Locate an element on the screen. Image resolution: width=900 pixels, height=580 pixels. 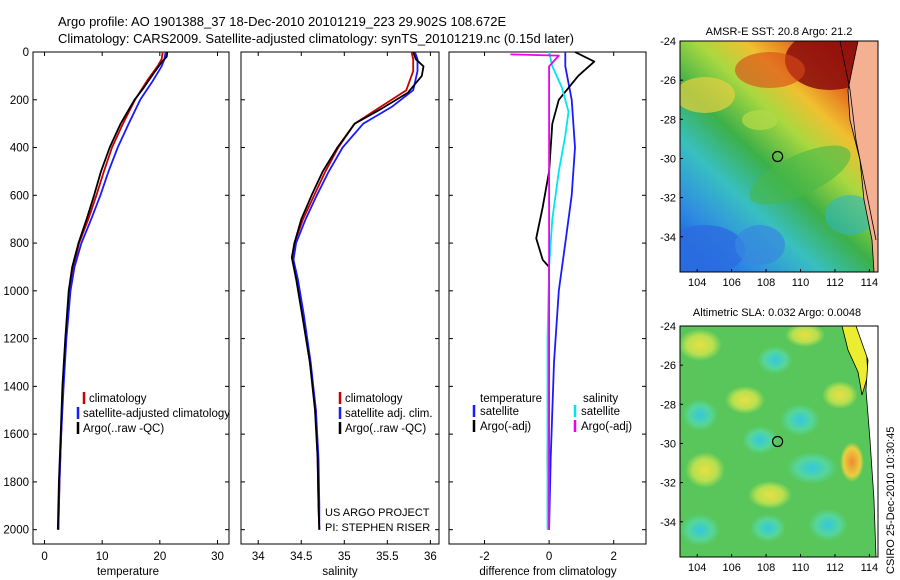
sst-map-title: AMSR-E SST: 20.8 Argo: 21.2 is located at coordinates (779, 32).